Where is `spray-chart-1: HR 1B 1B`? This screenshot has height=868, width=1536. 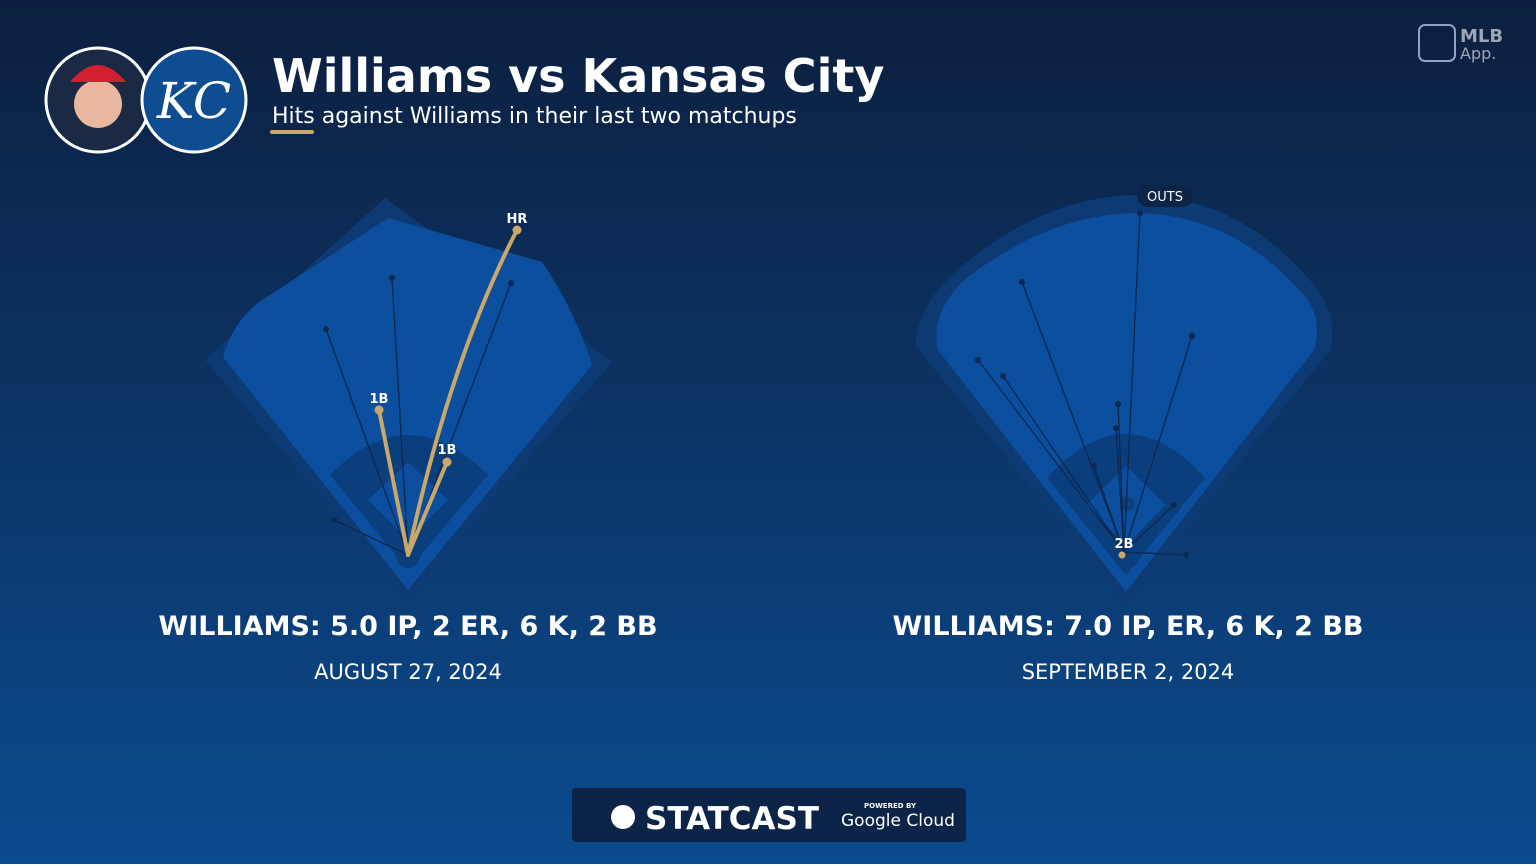 spray-chart-1: HR 1B 1B is located at coordinates (408, 399).